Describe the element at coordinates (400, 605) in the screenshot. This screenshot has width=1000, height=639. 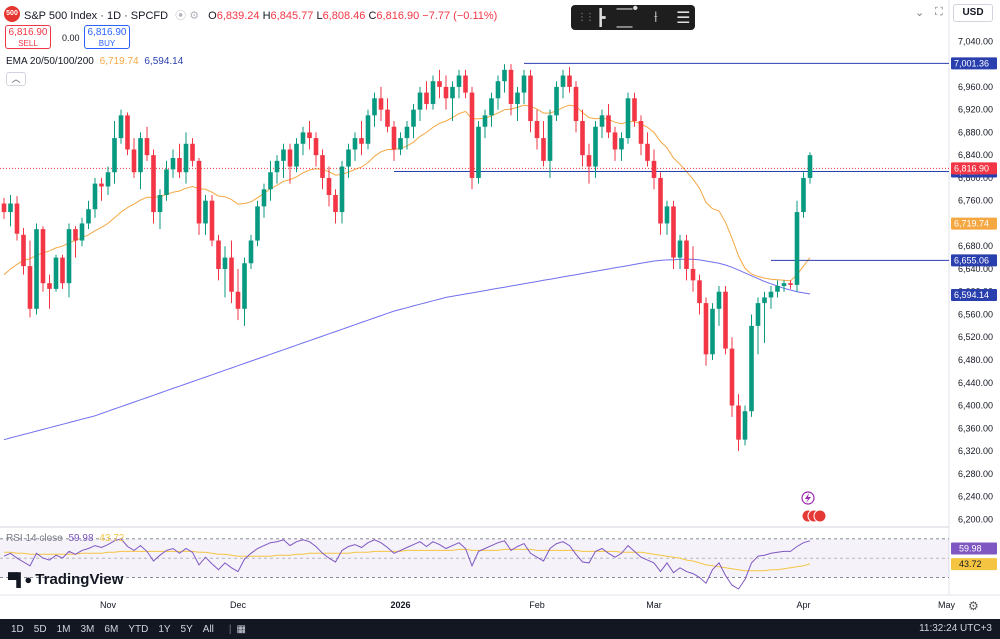
I see `x-tick-label: 2026` at that location.